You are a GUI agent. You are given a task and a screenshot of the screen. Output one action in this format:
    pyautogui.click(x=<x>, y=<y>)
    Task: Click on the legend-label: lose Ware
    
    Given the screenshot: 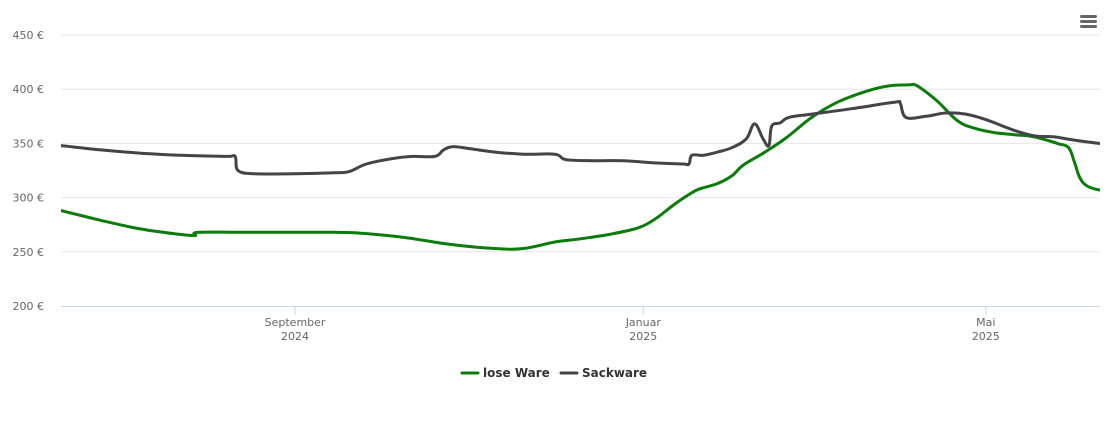 What is the action you would take?
    pyautogui.click(x=516, y=373)
    